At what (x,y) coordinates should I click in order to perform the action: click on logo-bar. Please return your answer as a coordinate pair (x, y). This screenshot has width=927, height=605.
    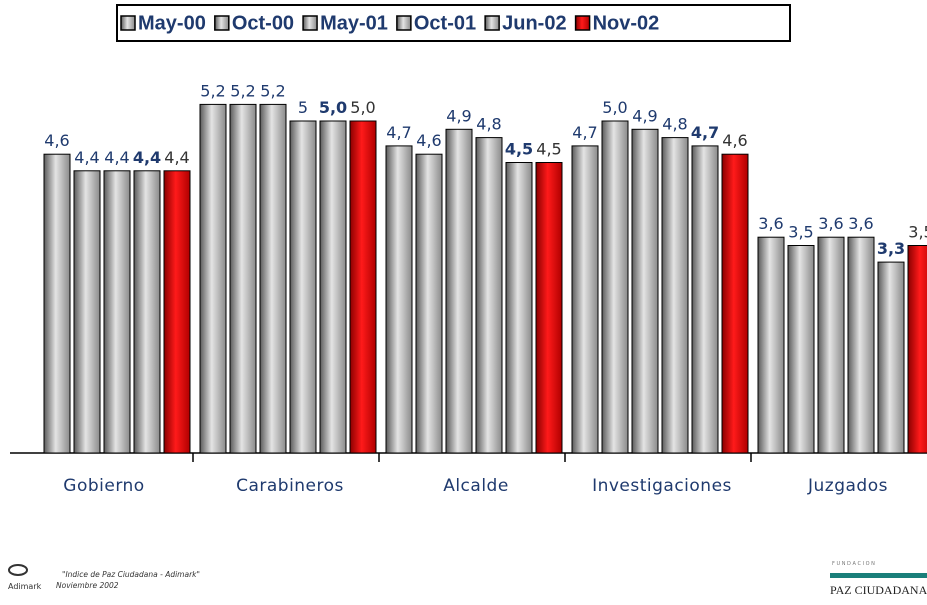
    Looking at the image, I should click on (878, 575).